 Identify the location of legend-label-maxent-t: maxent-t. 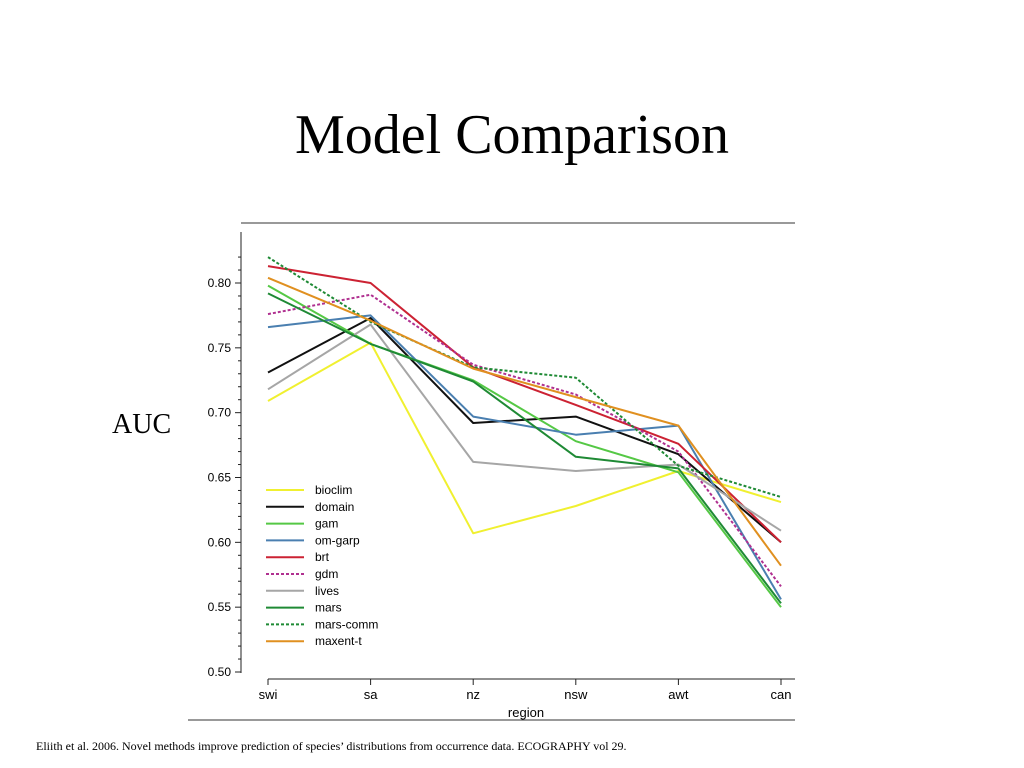
(338, 641).